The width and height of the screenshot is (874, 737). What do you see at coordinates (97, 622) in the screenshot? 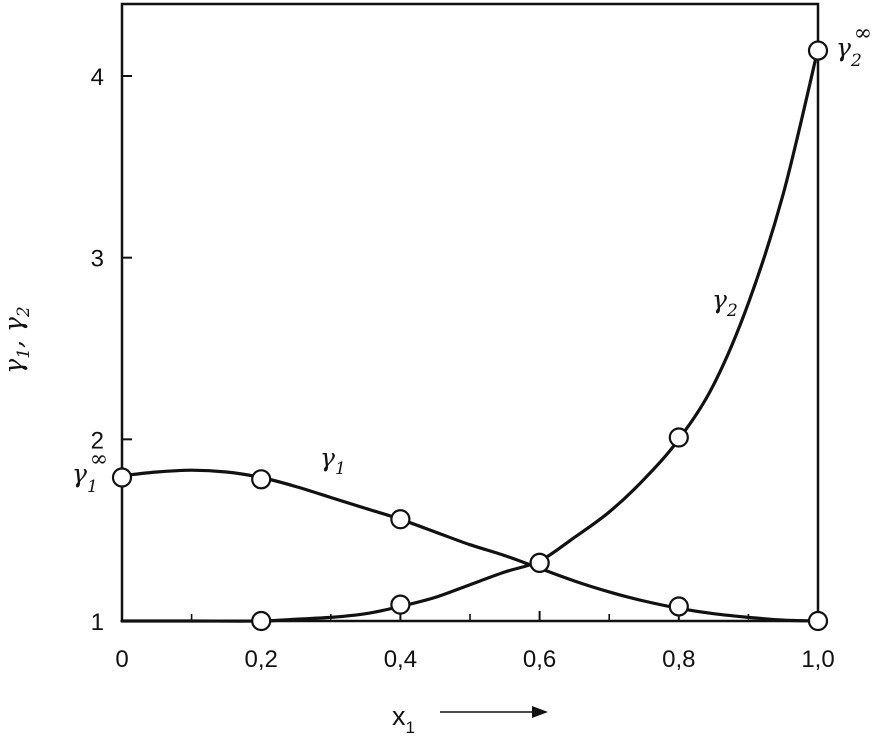
I see `y-tick-label-0: 1` at bounding box center [97, 622].